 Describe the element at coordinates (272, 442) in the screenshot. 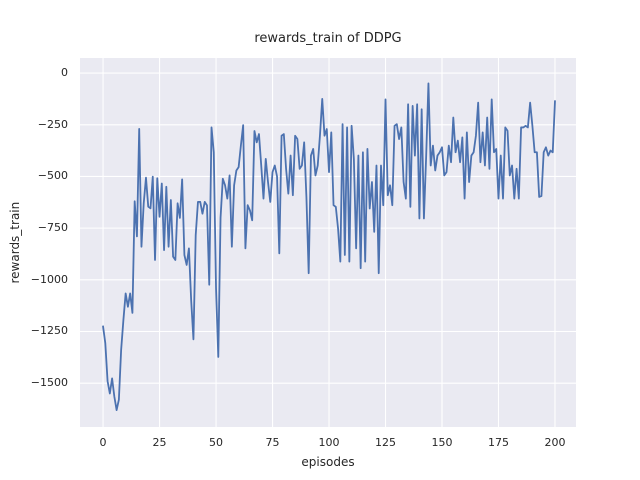

I see `x-tick-label: 75` at that location.